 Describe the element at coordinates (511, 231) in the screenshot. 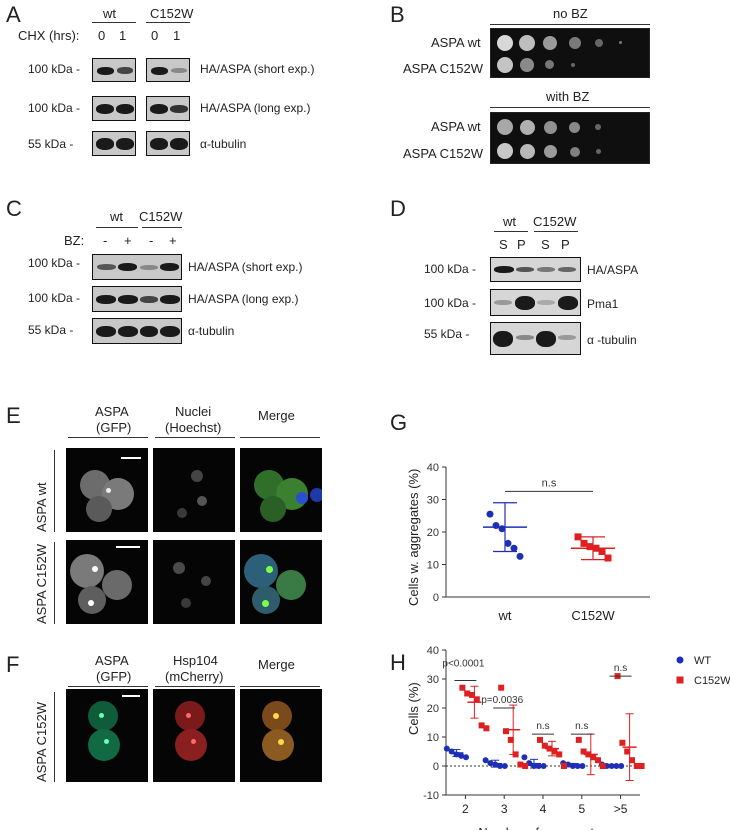

I see `wt-underline` at that location.